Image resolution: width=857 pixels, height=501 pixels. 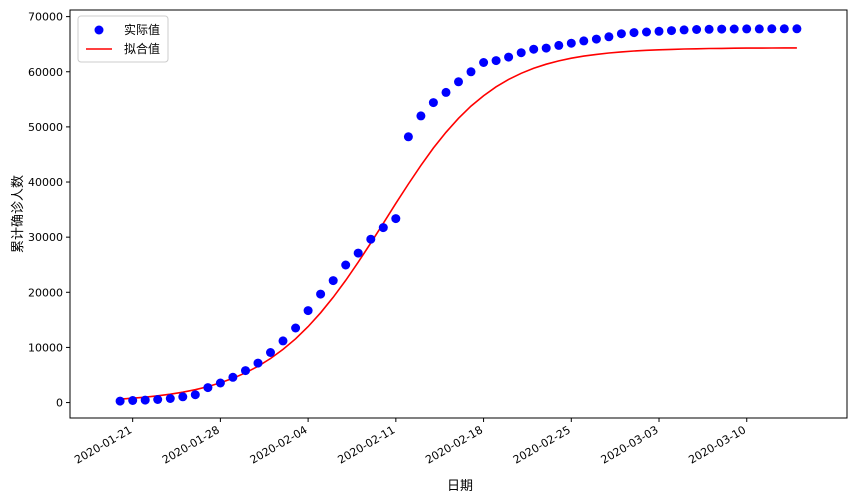 I want to click on y-tick-label: 50000, so click(x=45, y=127).